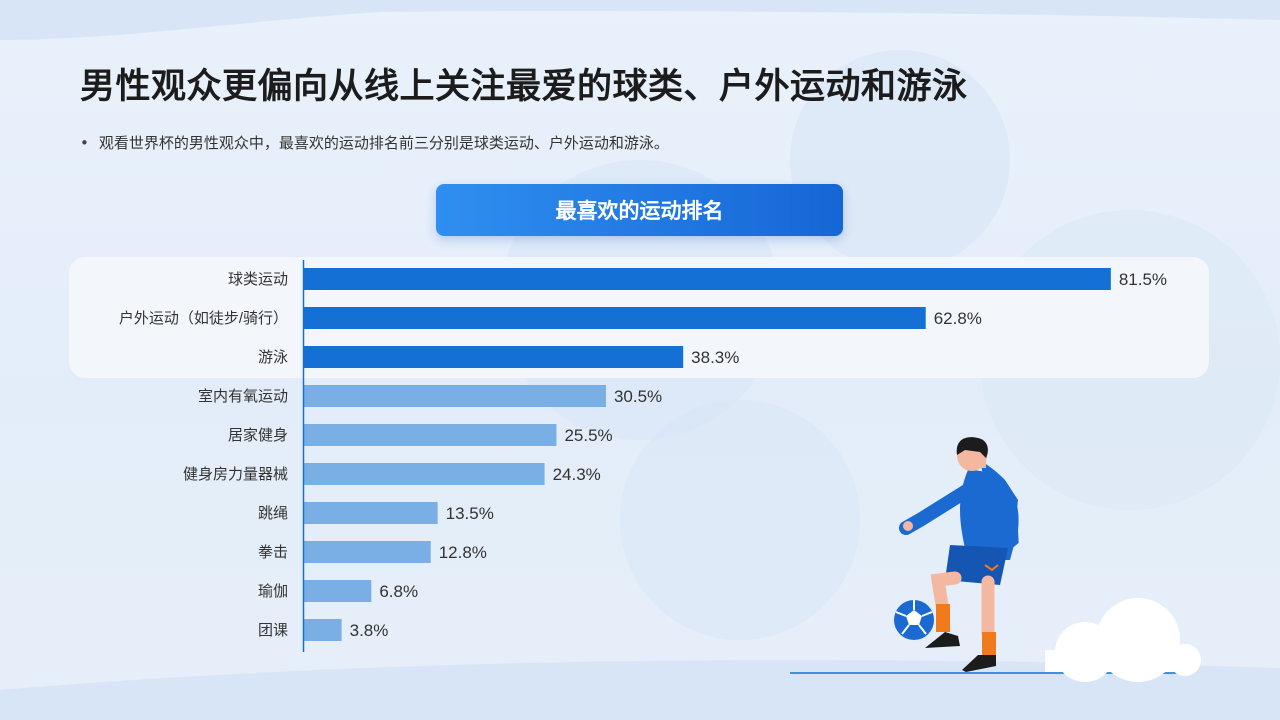  Describe the element at coordinates (203, 318) in the screenshot. I see `category-label-1: 户外运动（如徒步/骑行）` at that location.